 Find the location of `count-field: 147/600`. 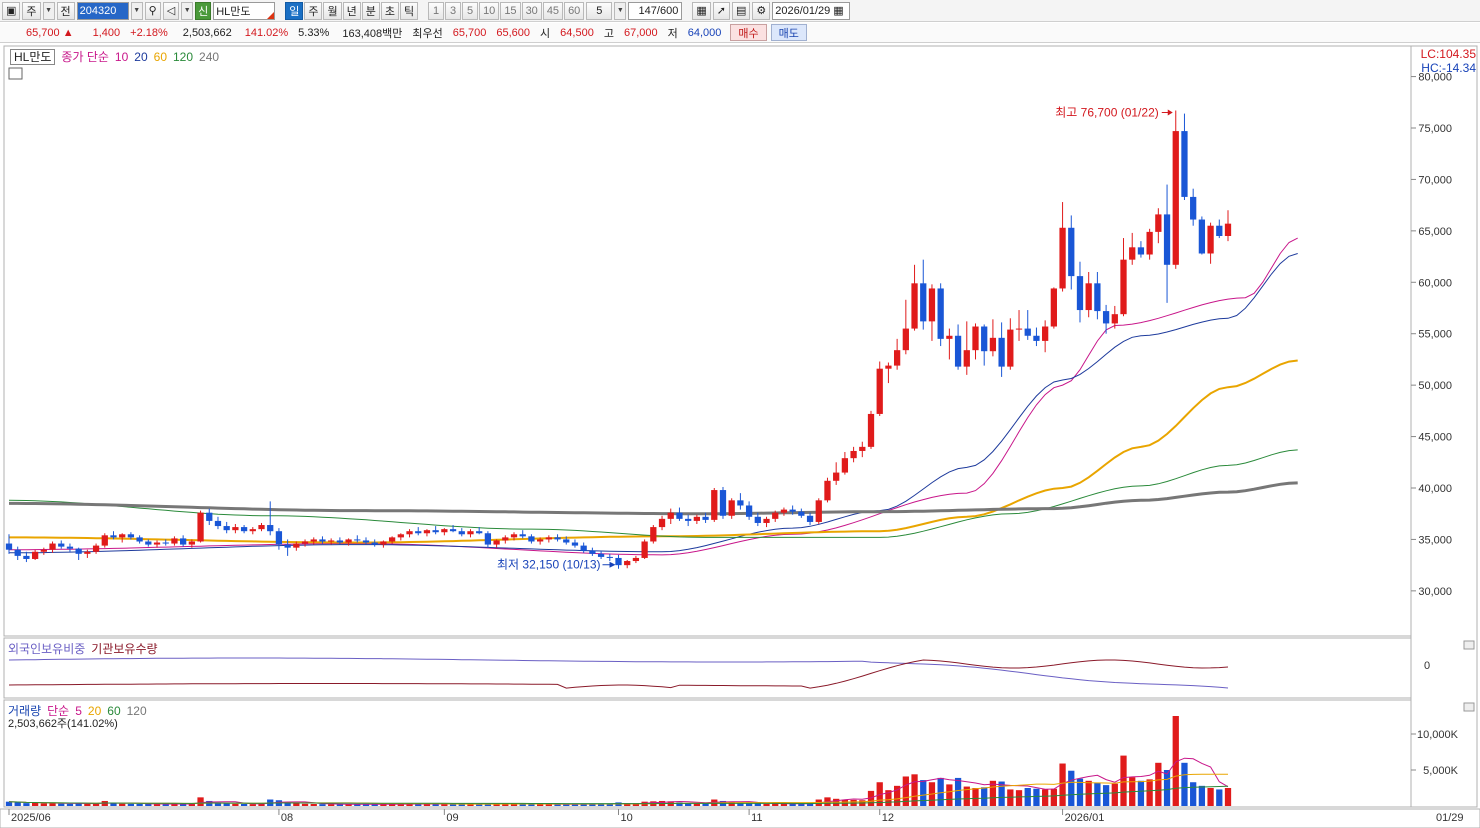

count-field: 147/600 is located at coordinates (655, 10).